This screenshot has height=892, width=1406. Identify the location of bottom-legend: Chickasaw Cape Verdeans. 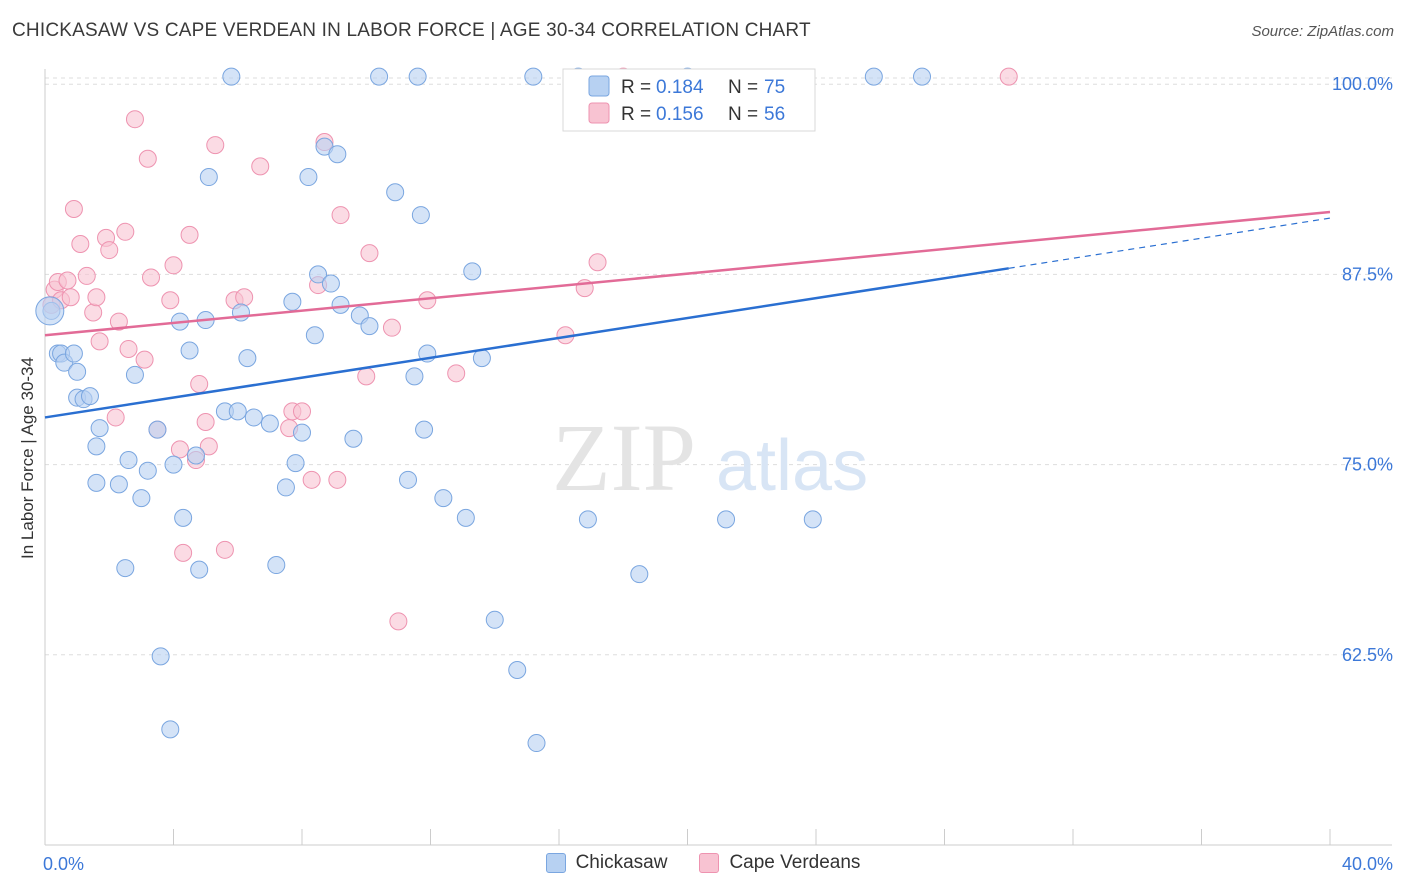
(703, 863).